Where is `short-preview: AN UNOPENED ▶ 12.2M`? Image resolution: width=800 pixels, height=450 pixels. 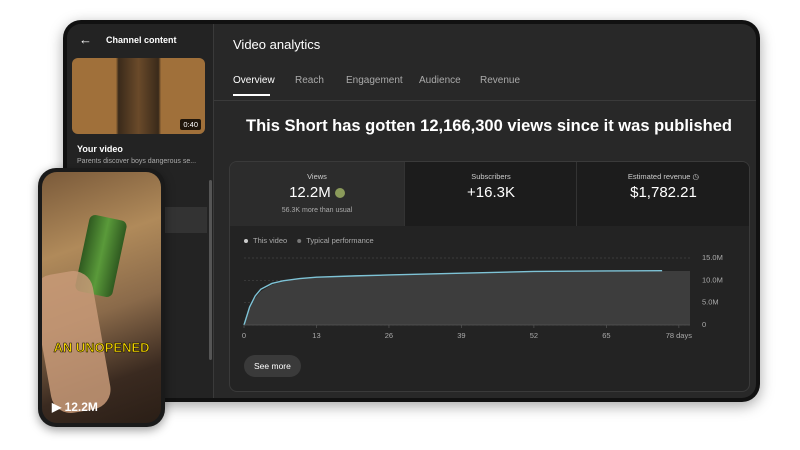 short-preview: AN UNOPENED ▶ 12.2M is located at coordinates (101, 297).